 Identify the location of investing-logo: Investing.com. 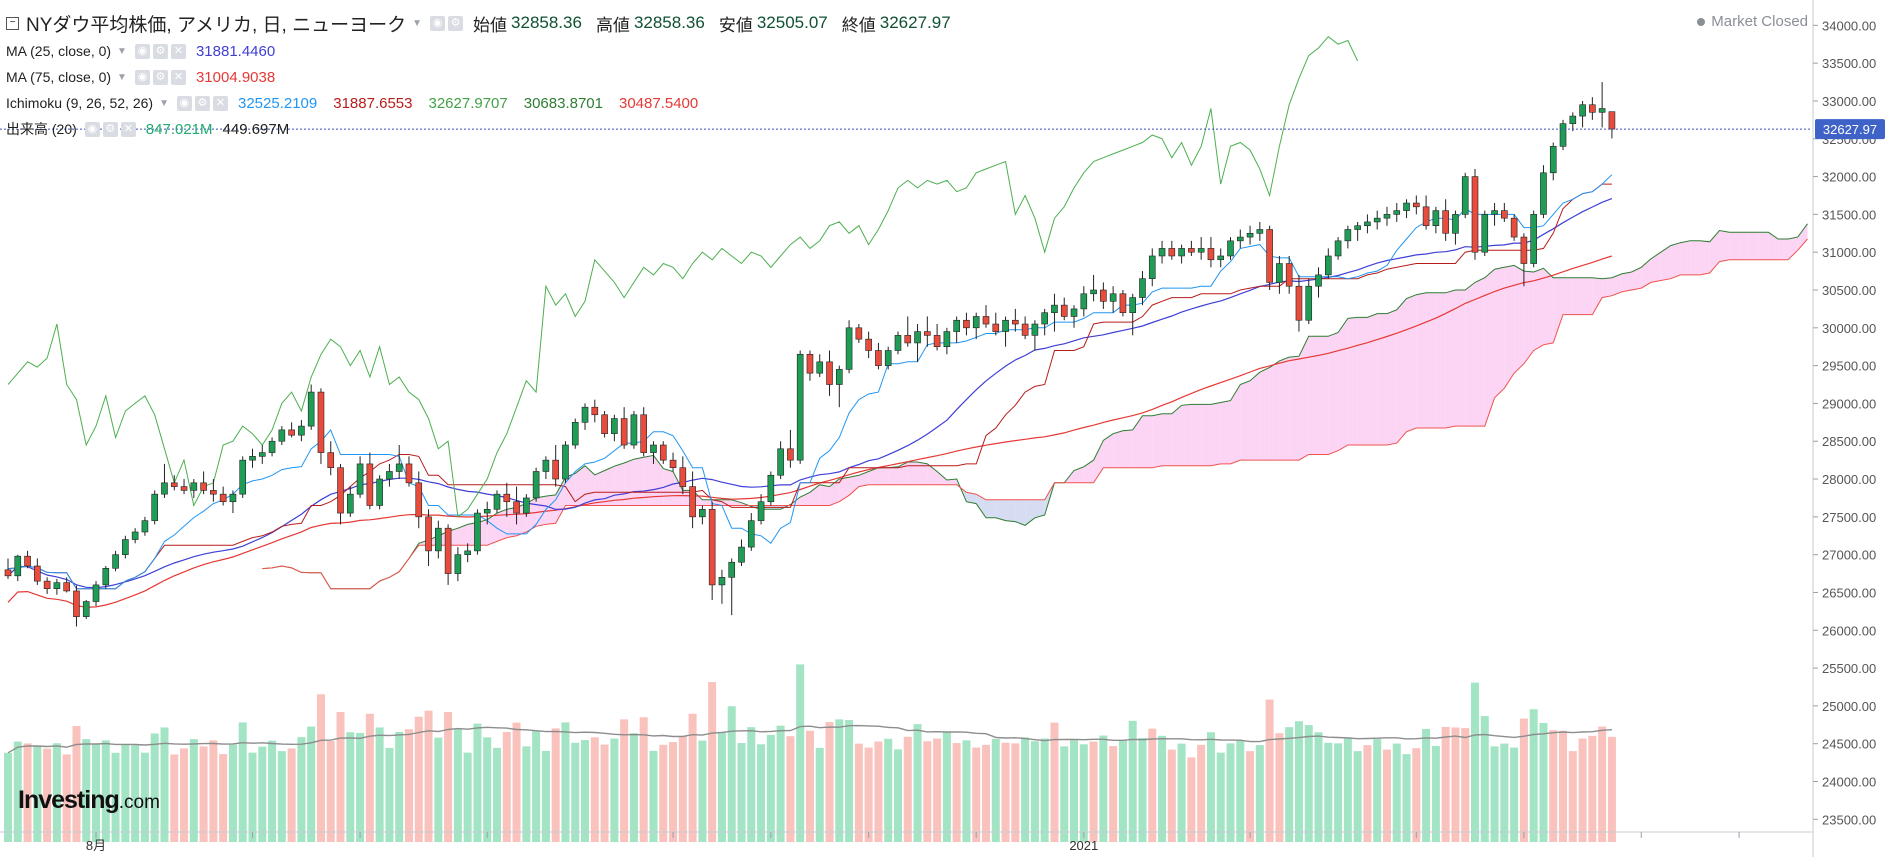
(89, 800).